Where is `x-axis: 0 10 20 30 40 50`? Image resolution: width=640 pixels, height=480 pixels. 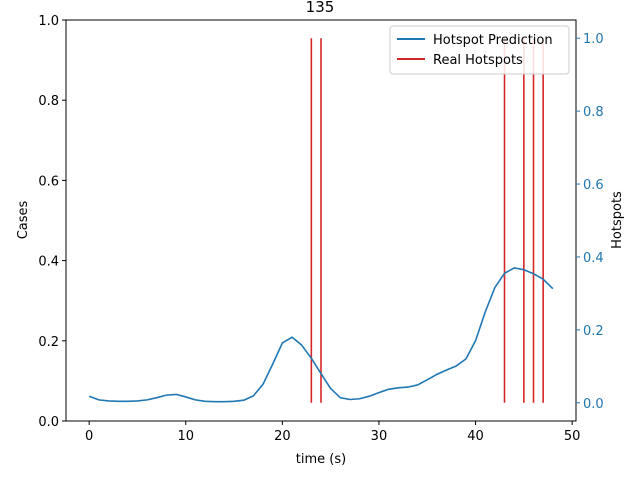
x-axis: 0 10 20 30 40 50 is located at coordinates (332, 432).